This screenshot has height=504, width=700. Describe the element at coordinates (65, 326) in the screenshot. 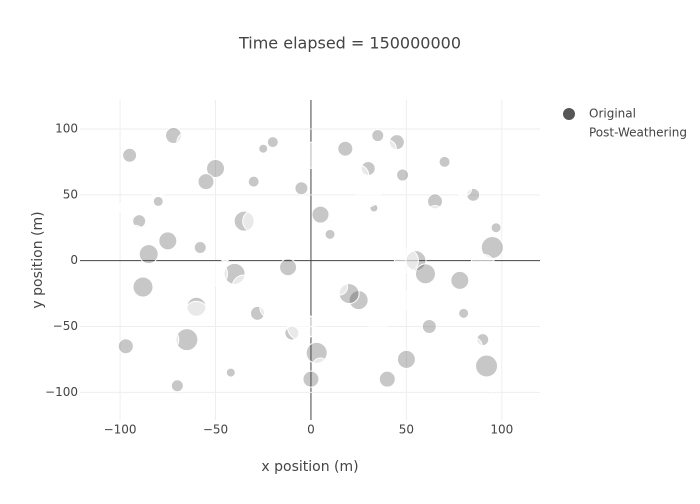

I see `y-tick-label: −50` at that location.